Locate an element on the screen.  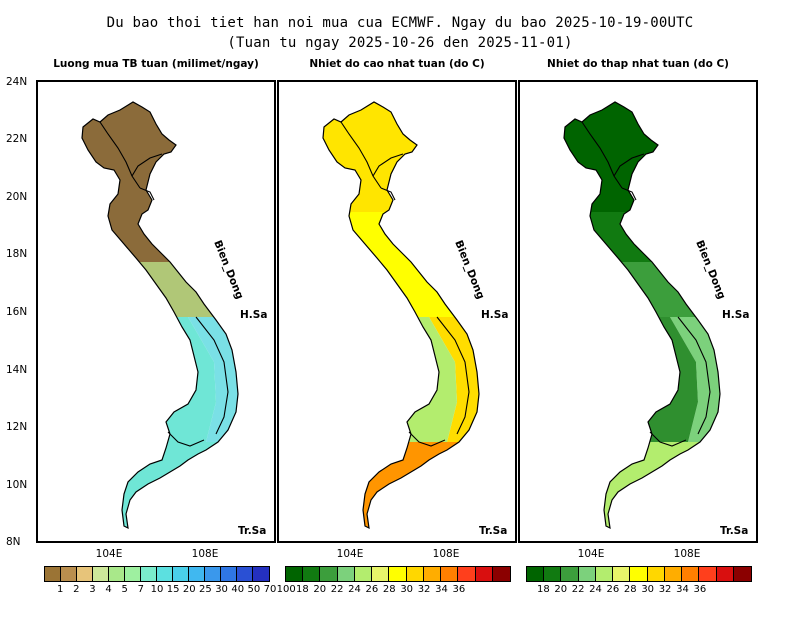
colorbar-tick-label: 50 is located at coordinates (254, 589).